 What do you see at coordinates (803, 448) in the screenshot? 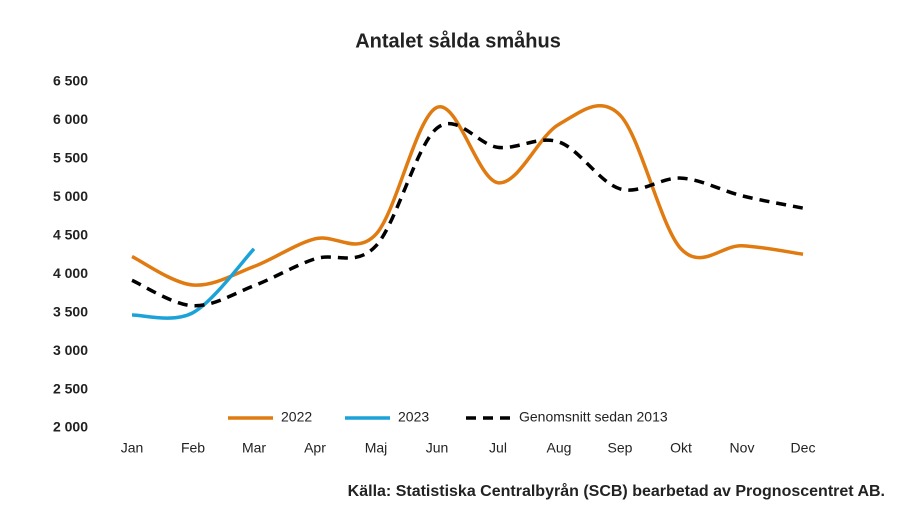
I see `x-tick-label: Dec` at bounding box center [803, 448].